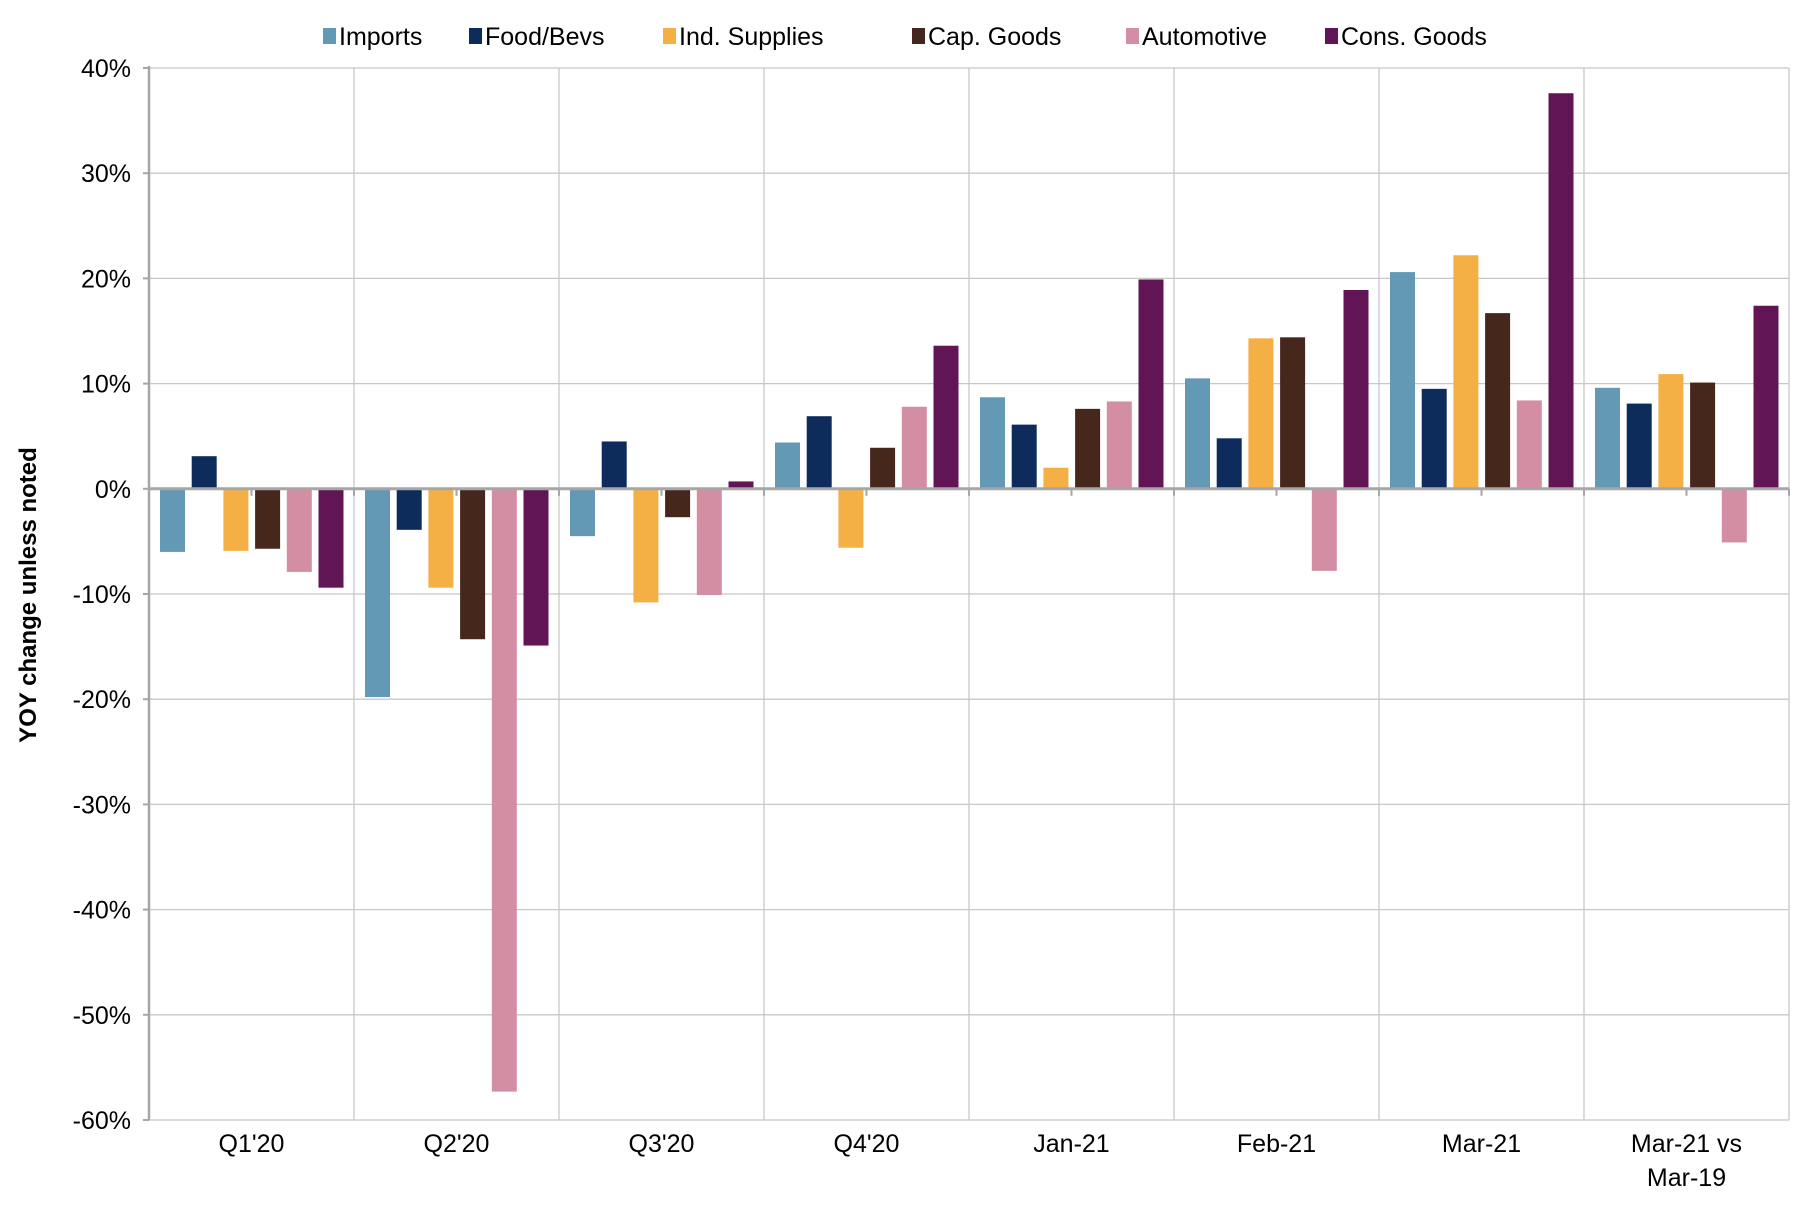 Image resolution: width=1808 pixels, height=1207 pixels. I want to click on y-tick-label: -30%, so click(102, 805).